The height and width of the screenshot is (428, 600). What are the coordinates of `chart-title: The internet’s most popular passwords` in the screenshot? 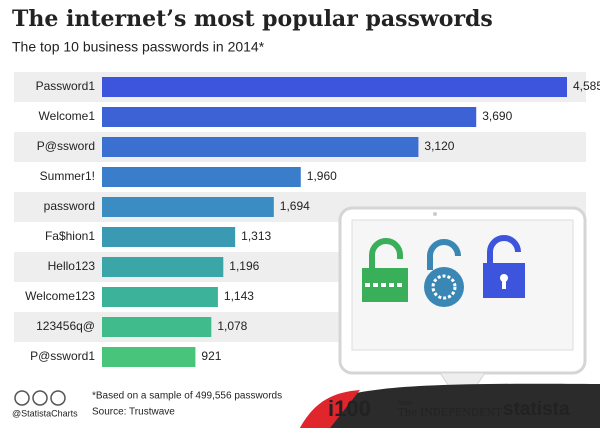 It's located at (252, 19).